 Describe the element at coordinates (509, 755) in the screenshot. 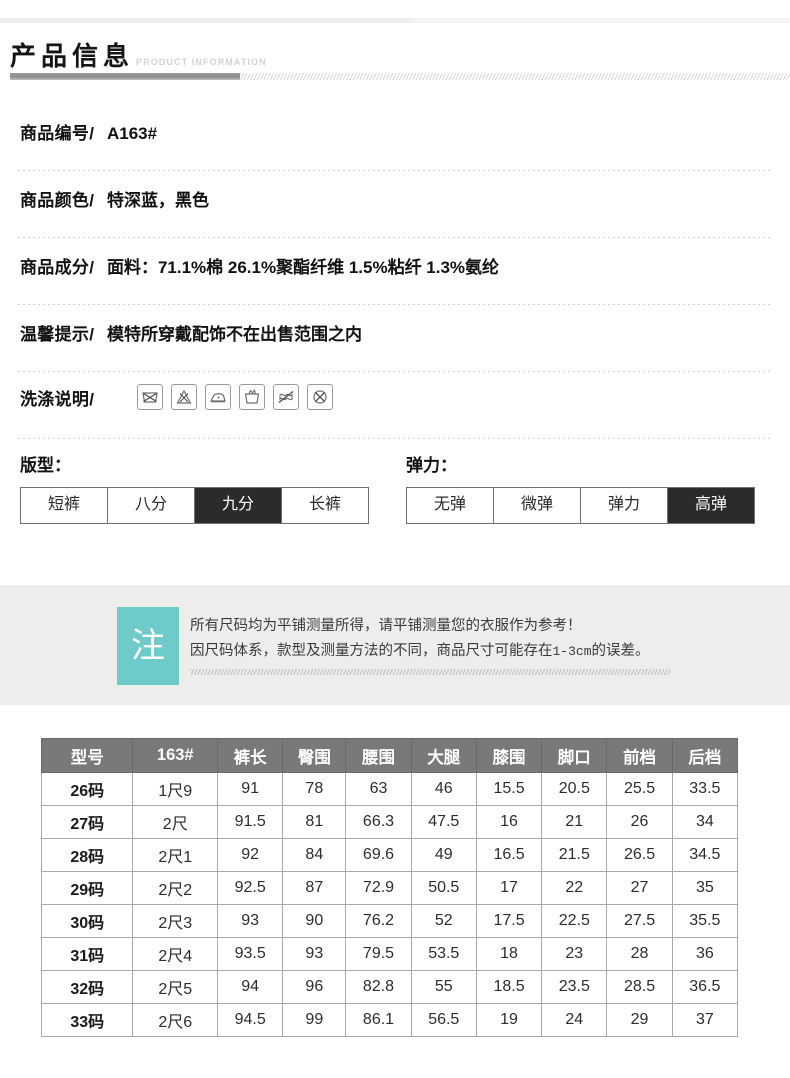

I see `table-header-cell: 膝围` at that location.